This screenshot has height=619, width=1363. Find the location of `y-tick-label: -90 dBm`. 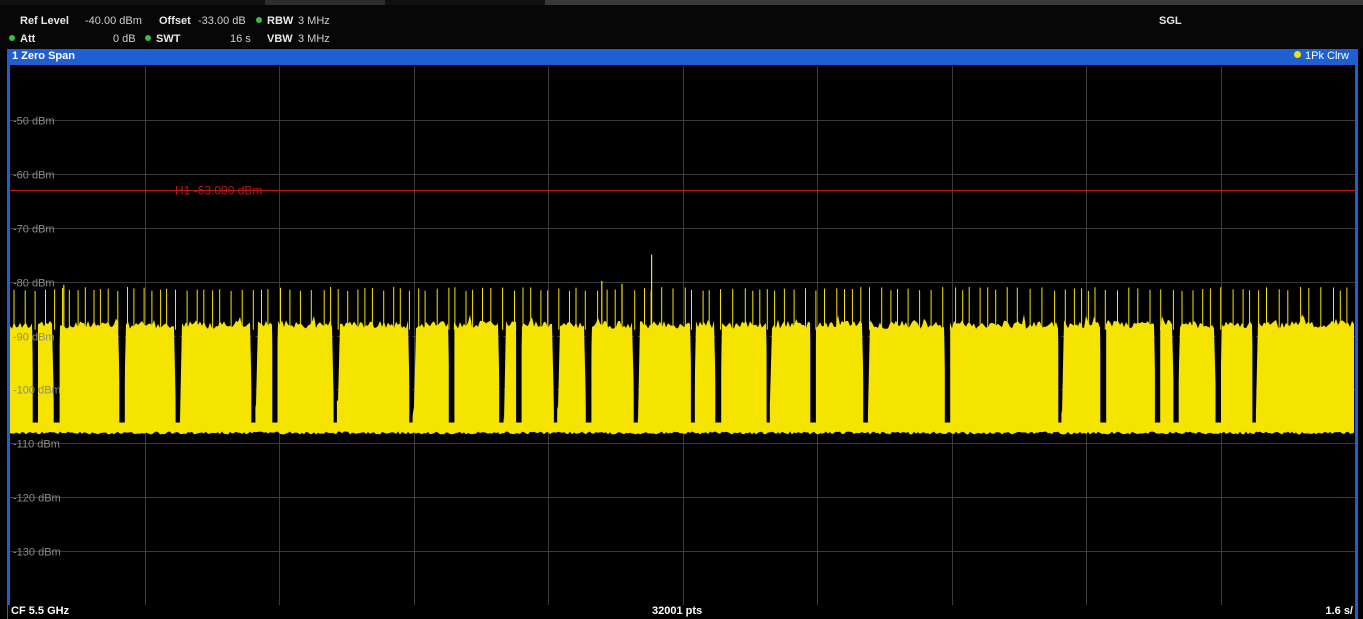

y-tick-label: -90 dBm is located at coordinates (34, 338).